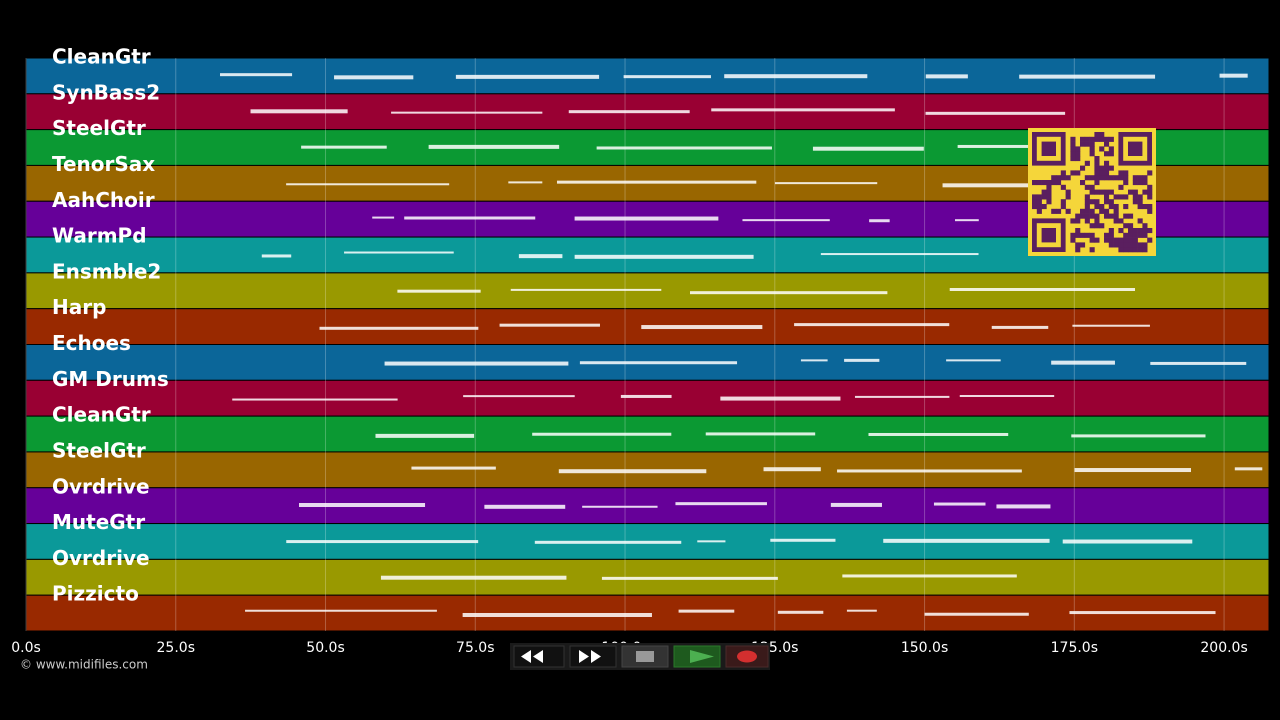 The width and height of the screenshot is (1280, 720). I want to click on track-name: Ensmble2, so click(106, 271).